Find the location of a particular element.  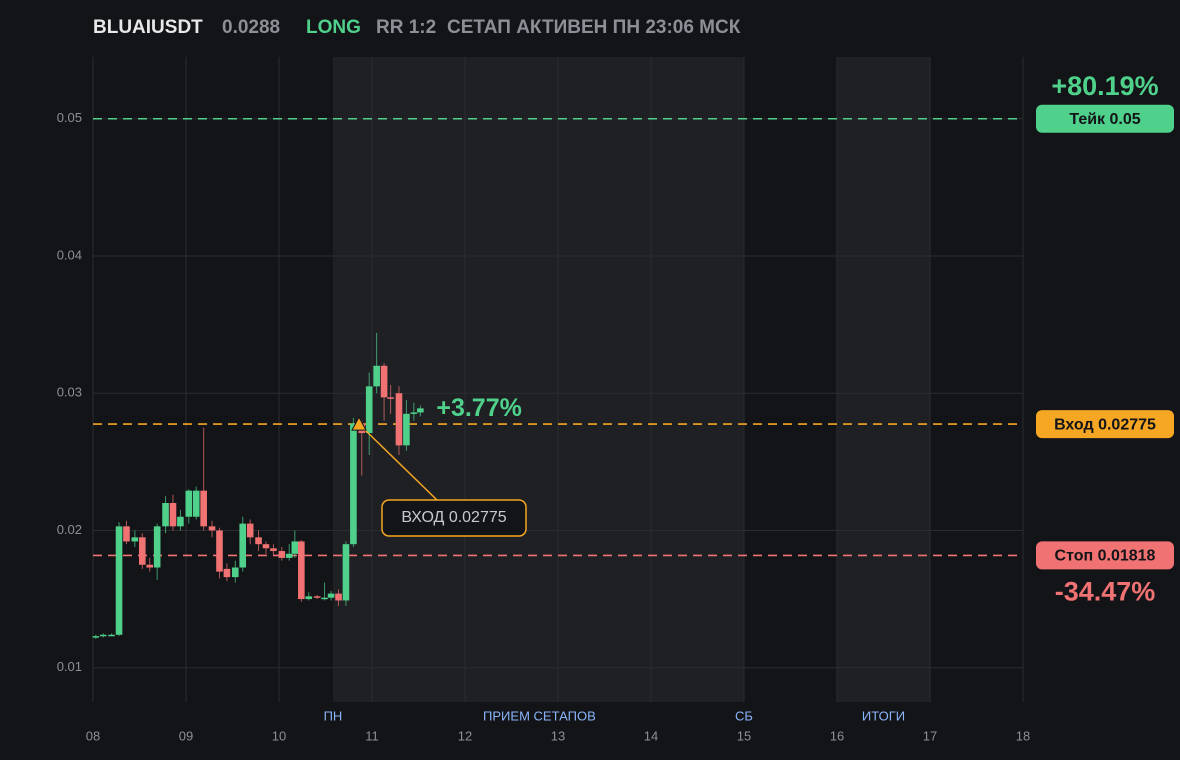

level-label: Вход 0.02775 is located at coordinates (1105, 424).